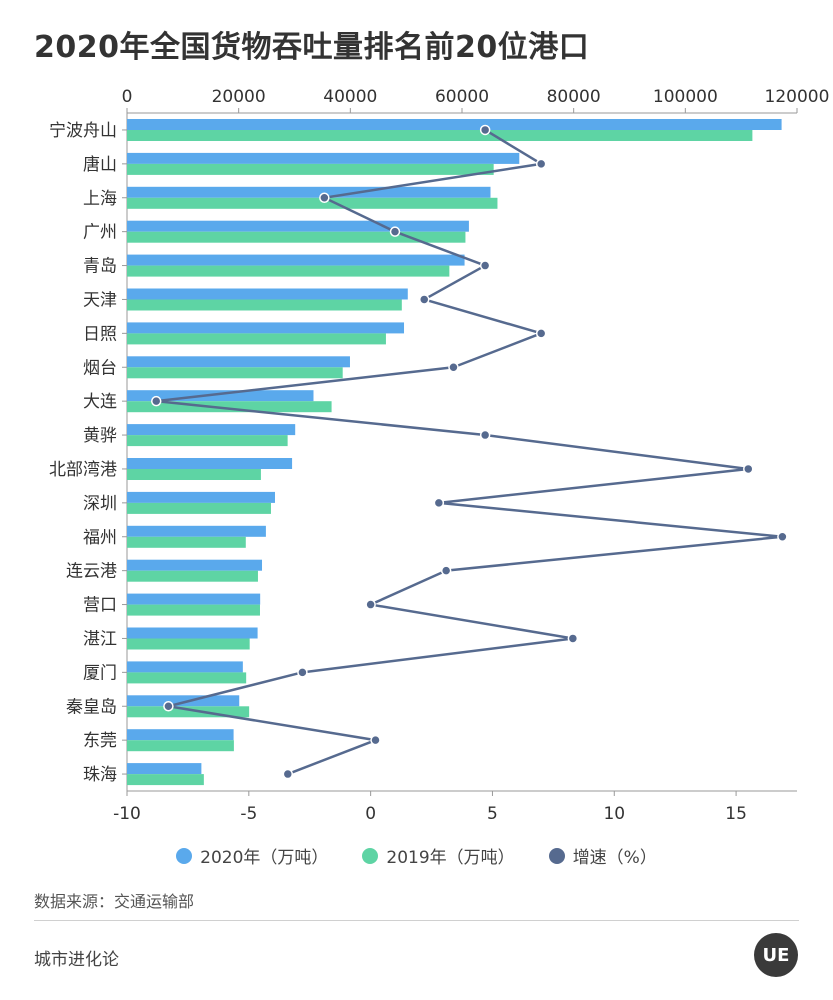  What do you see at coordinates (100, 300) in the screenshot?
I see `category-label: 天津` at bounding box center [100, 300].